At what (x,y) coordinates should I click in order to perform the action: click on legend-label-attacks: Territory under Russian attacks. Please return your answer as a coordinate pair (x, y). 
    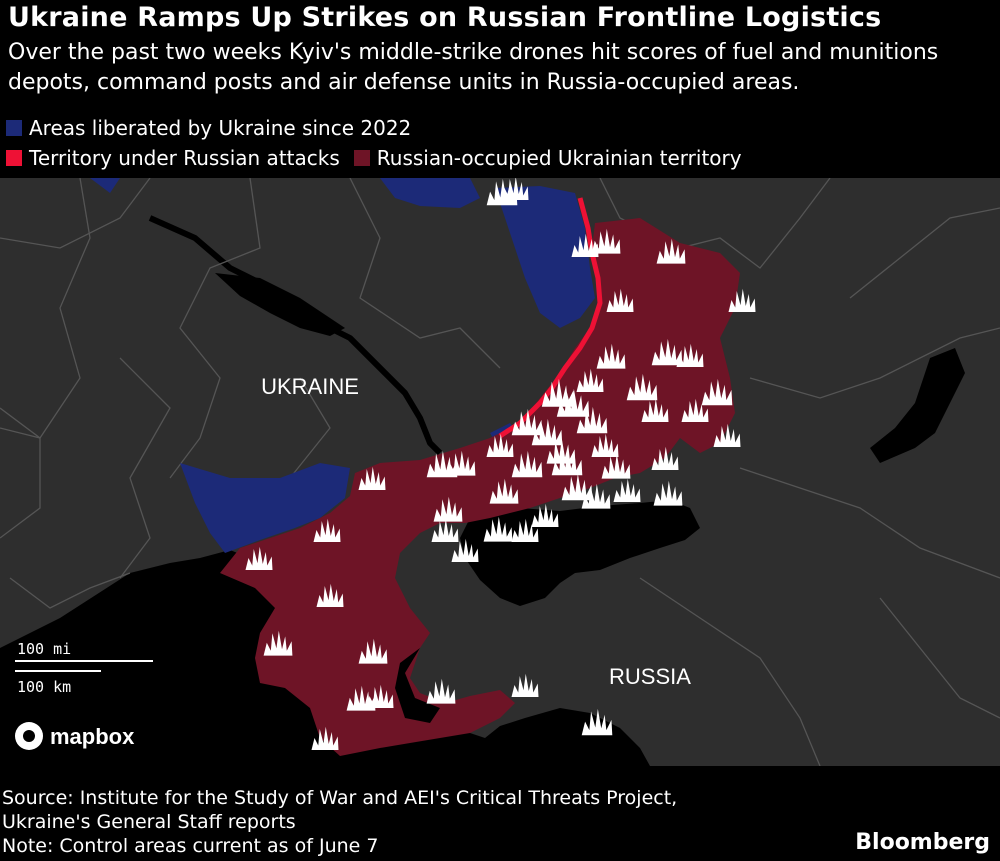
    Looking at the image, I should click on (184, 158).